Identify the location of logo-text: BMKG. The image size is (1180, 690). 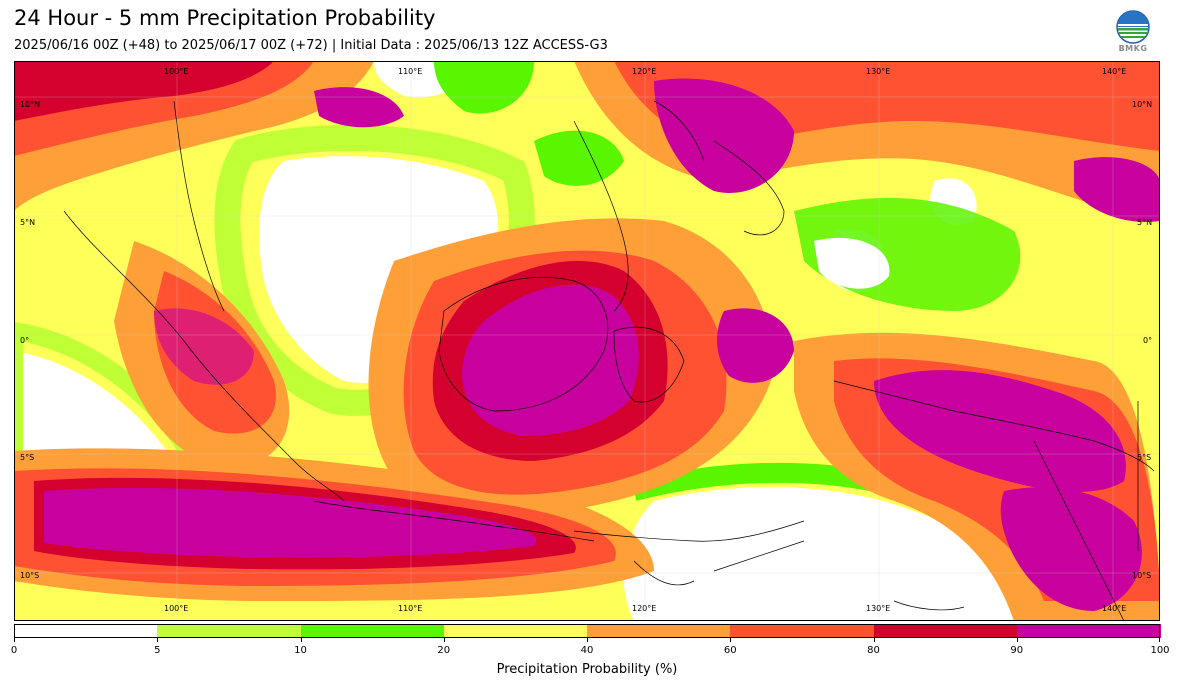
(1133, 48).